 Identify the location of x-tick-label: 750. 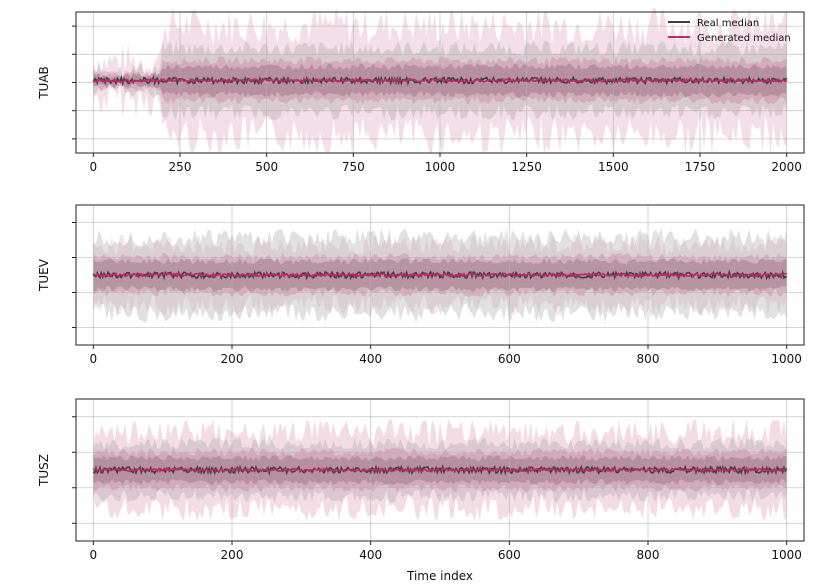
(353, 167).